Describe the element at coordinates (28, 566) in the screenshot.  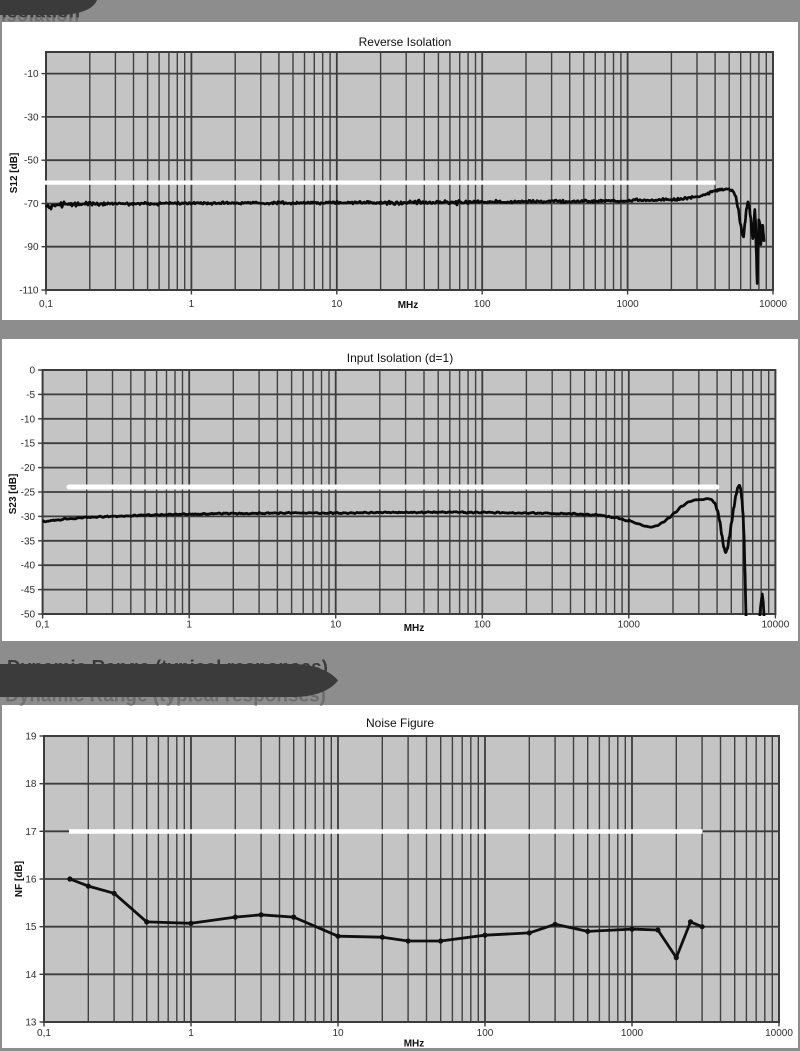
I see `svg-text: -40` at that location.